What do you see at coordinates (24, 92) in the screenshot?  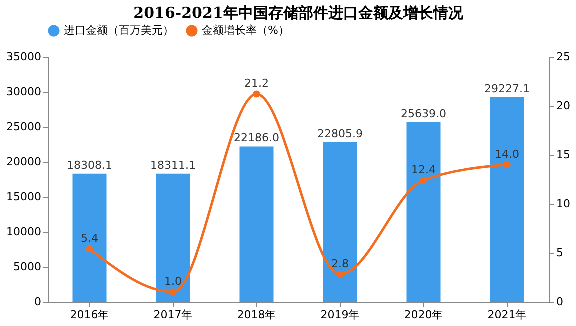 I see `y-tick-label: 30000` at bounding box center [24, 92].